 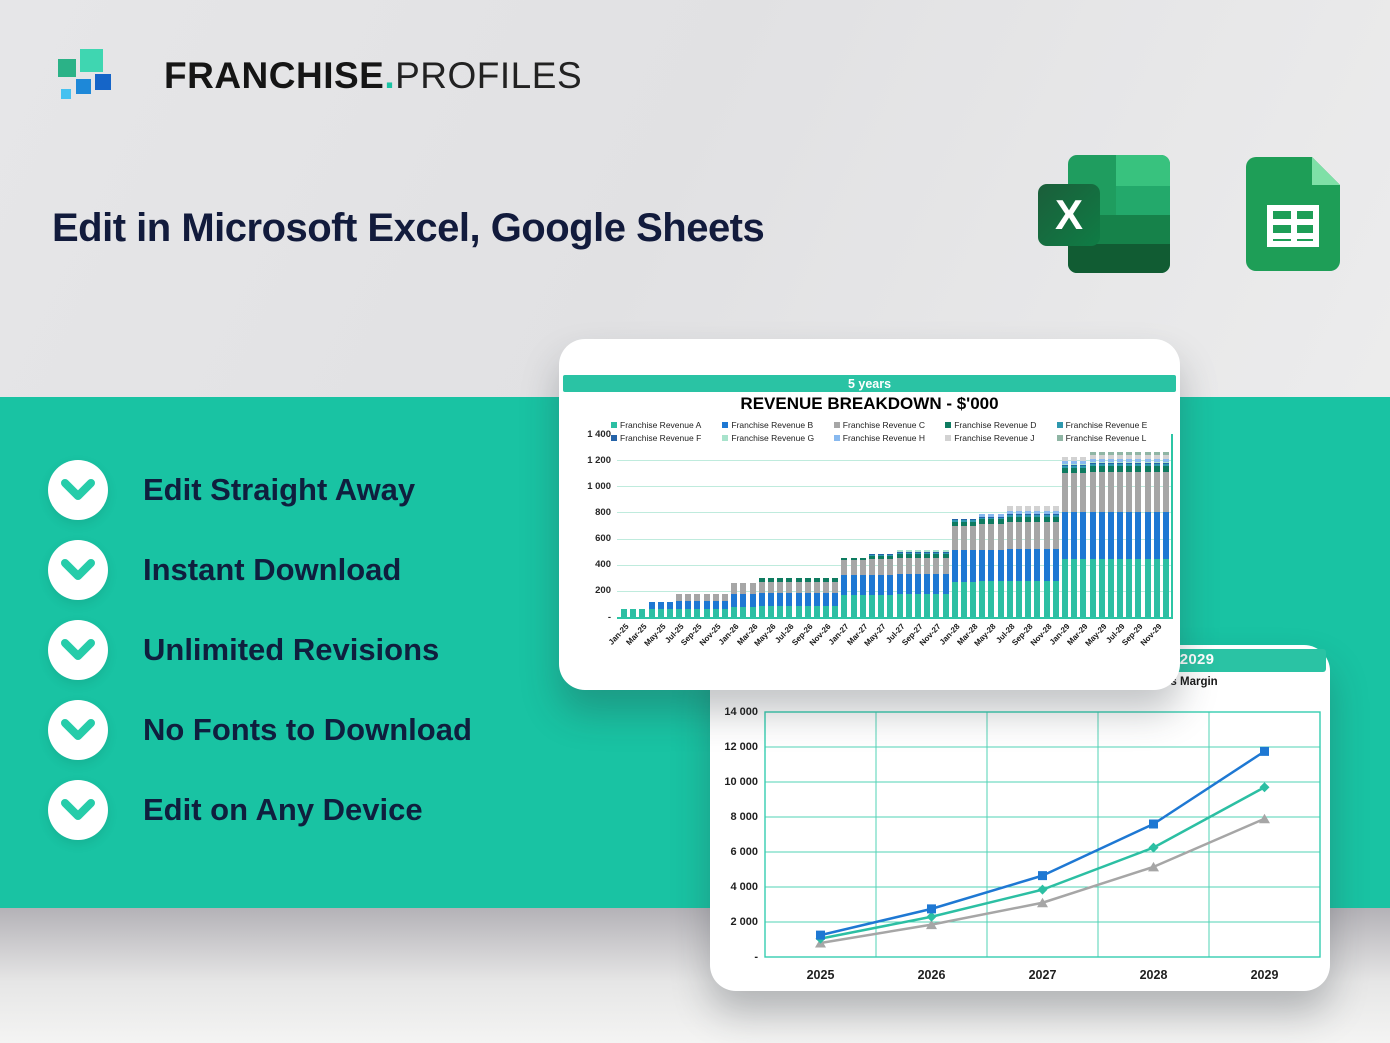 What do you see at coordinates (91, 60) in the screenshot?
I see `logo-square-teal` at bounding box center [91, 60].